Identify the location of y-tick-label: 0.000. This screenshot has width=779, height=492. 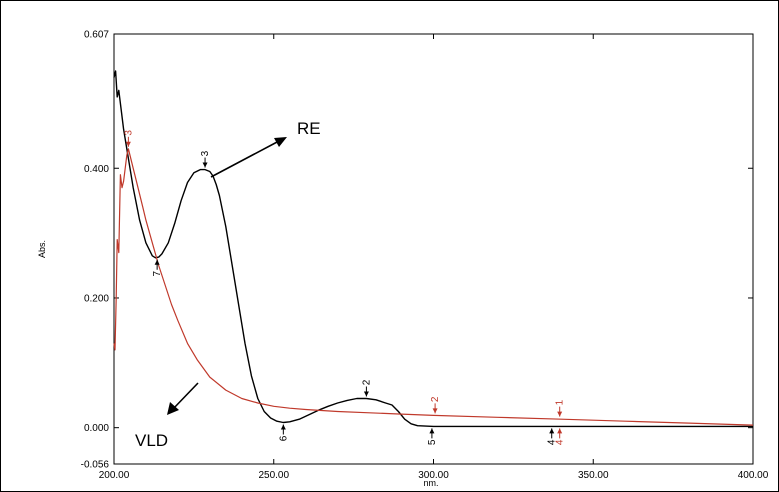
(96, 428).